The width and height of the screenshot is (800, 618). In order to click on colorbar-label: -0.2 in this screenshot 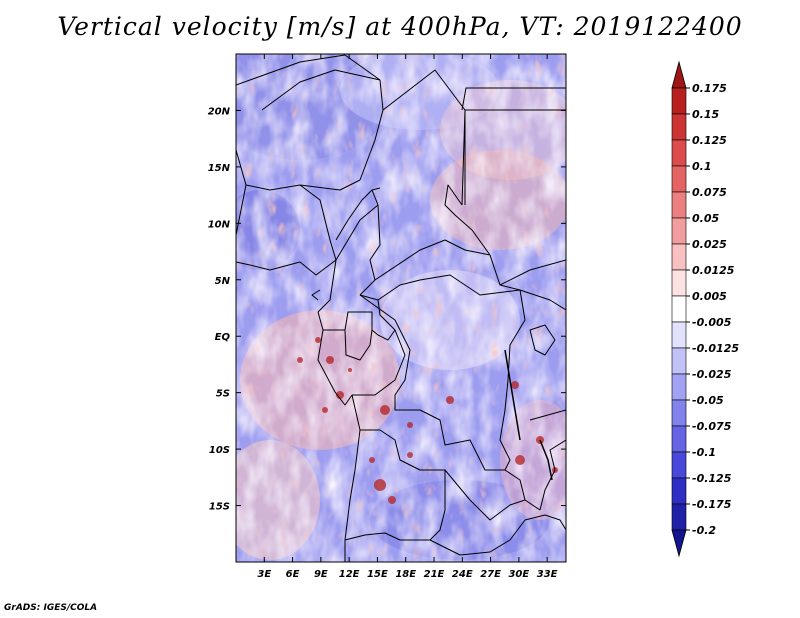, I will do `click(704, 530)`.